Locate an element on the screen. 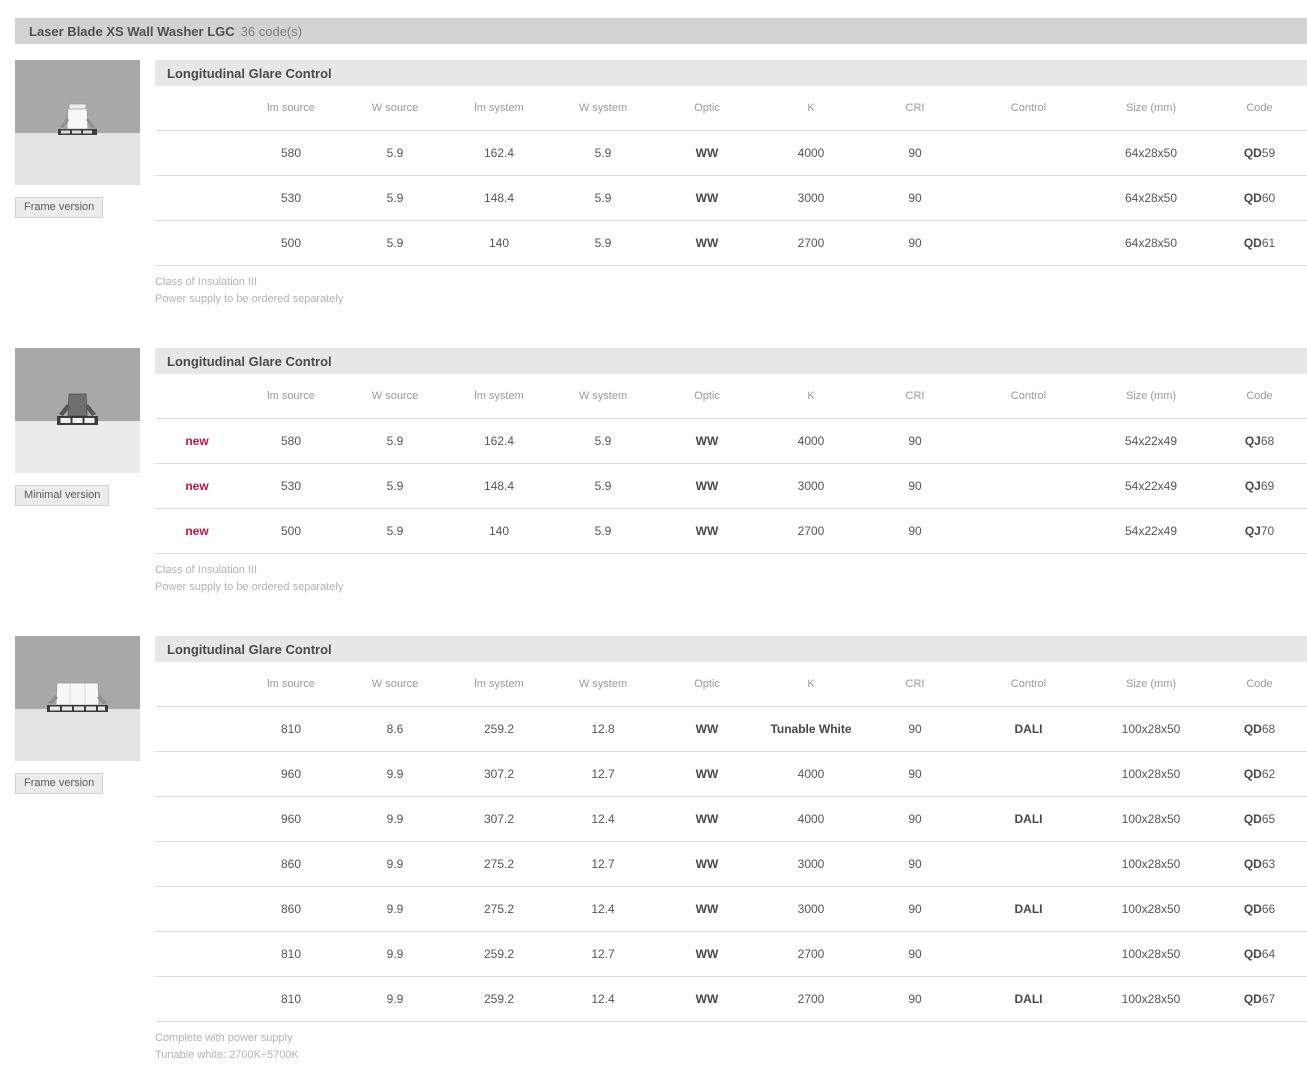  column-header-k: K is located at coordinates (811, 396).